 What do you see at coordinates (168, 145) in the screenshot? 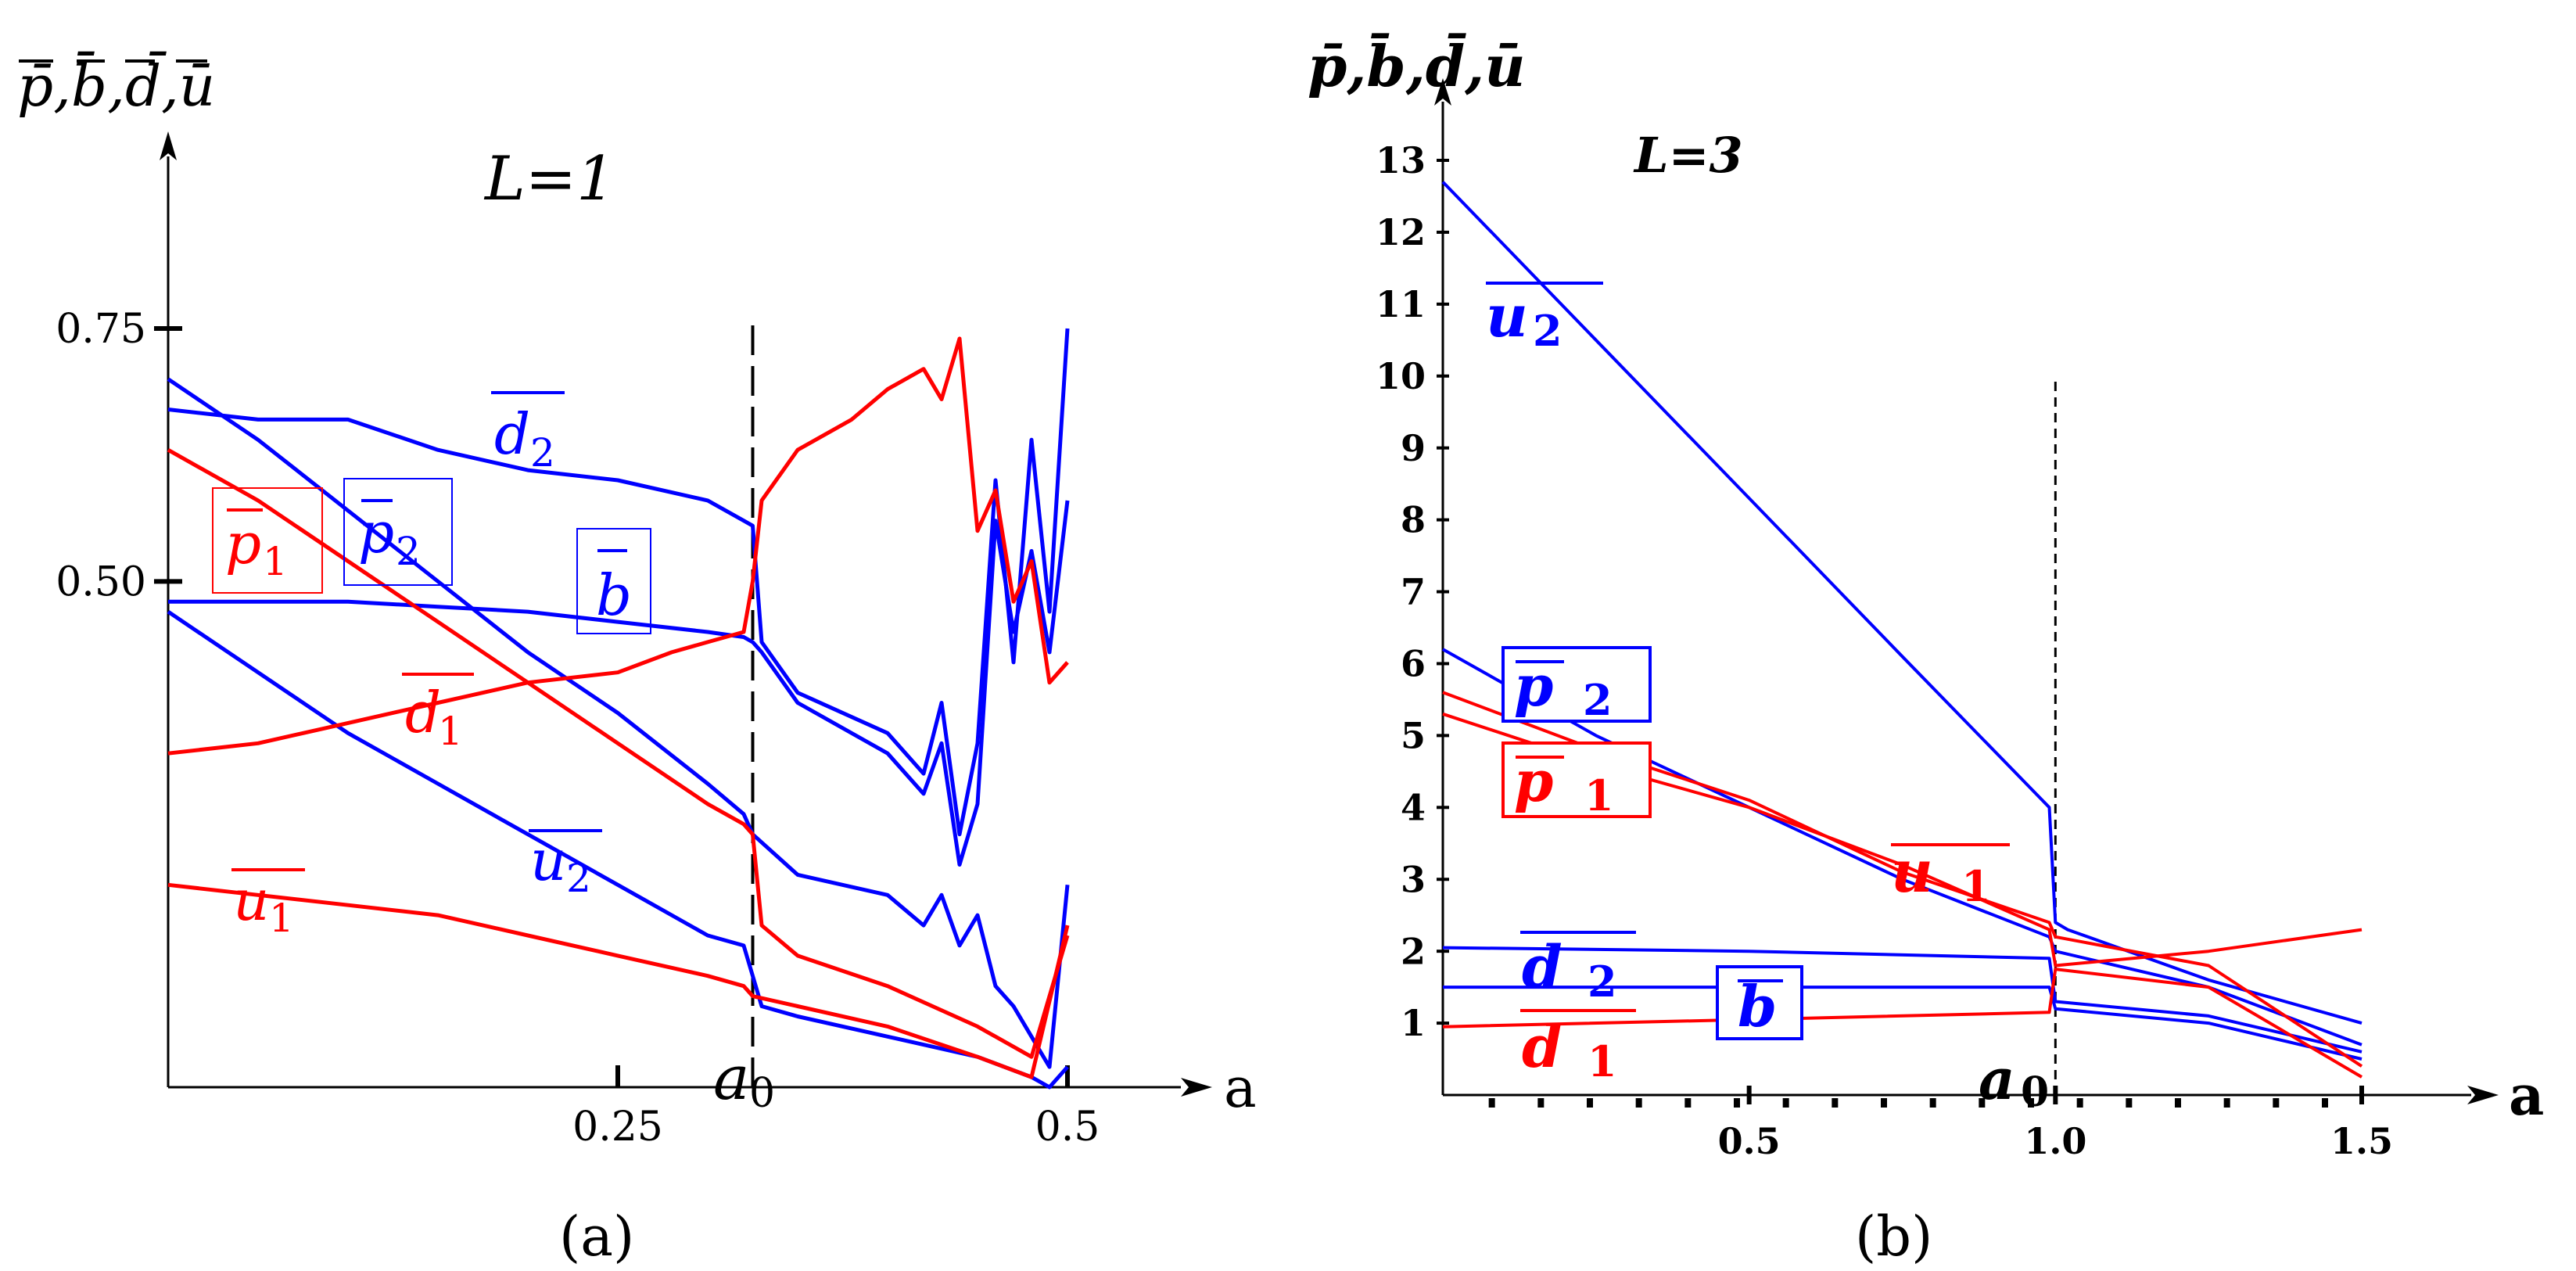
I see `a-y-axis-arrow` at bounding box center [168, 145].